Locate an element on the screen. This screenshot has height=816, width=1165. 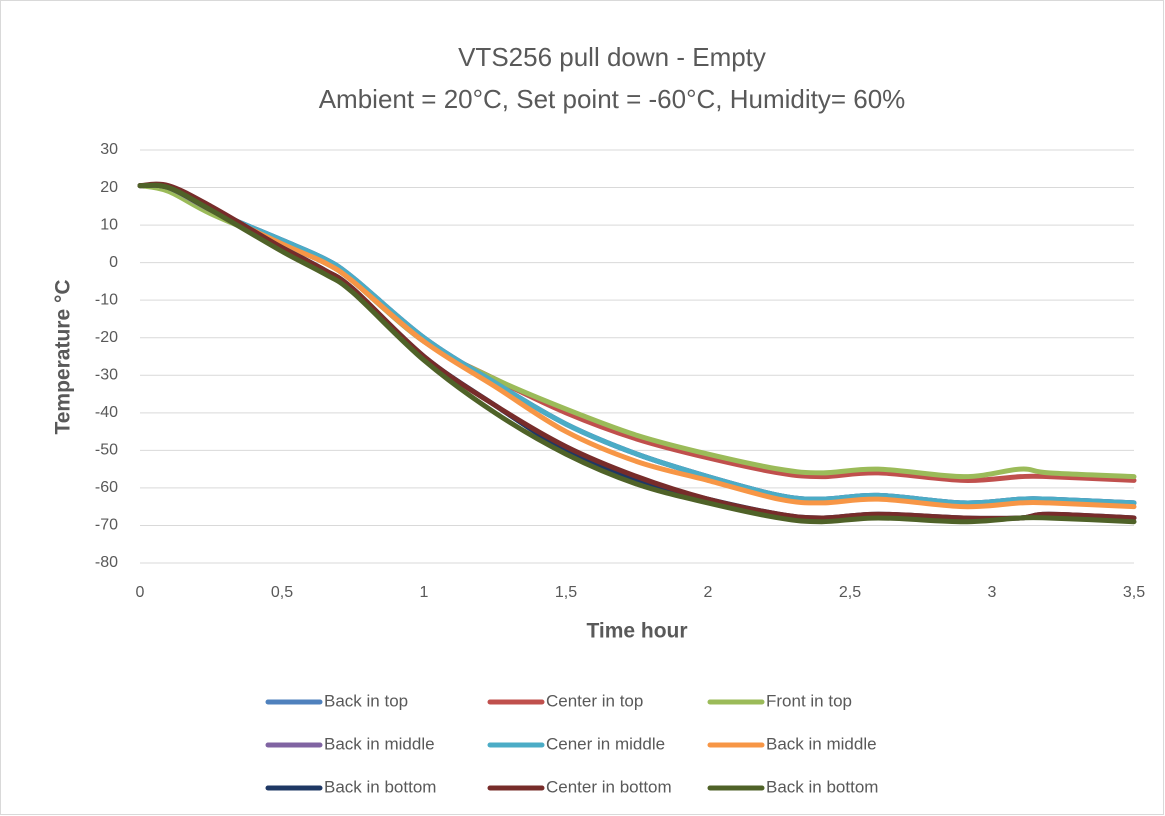
legend-label: Center in bottom is located at coordinates (609, 786).